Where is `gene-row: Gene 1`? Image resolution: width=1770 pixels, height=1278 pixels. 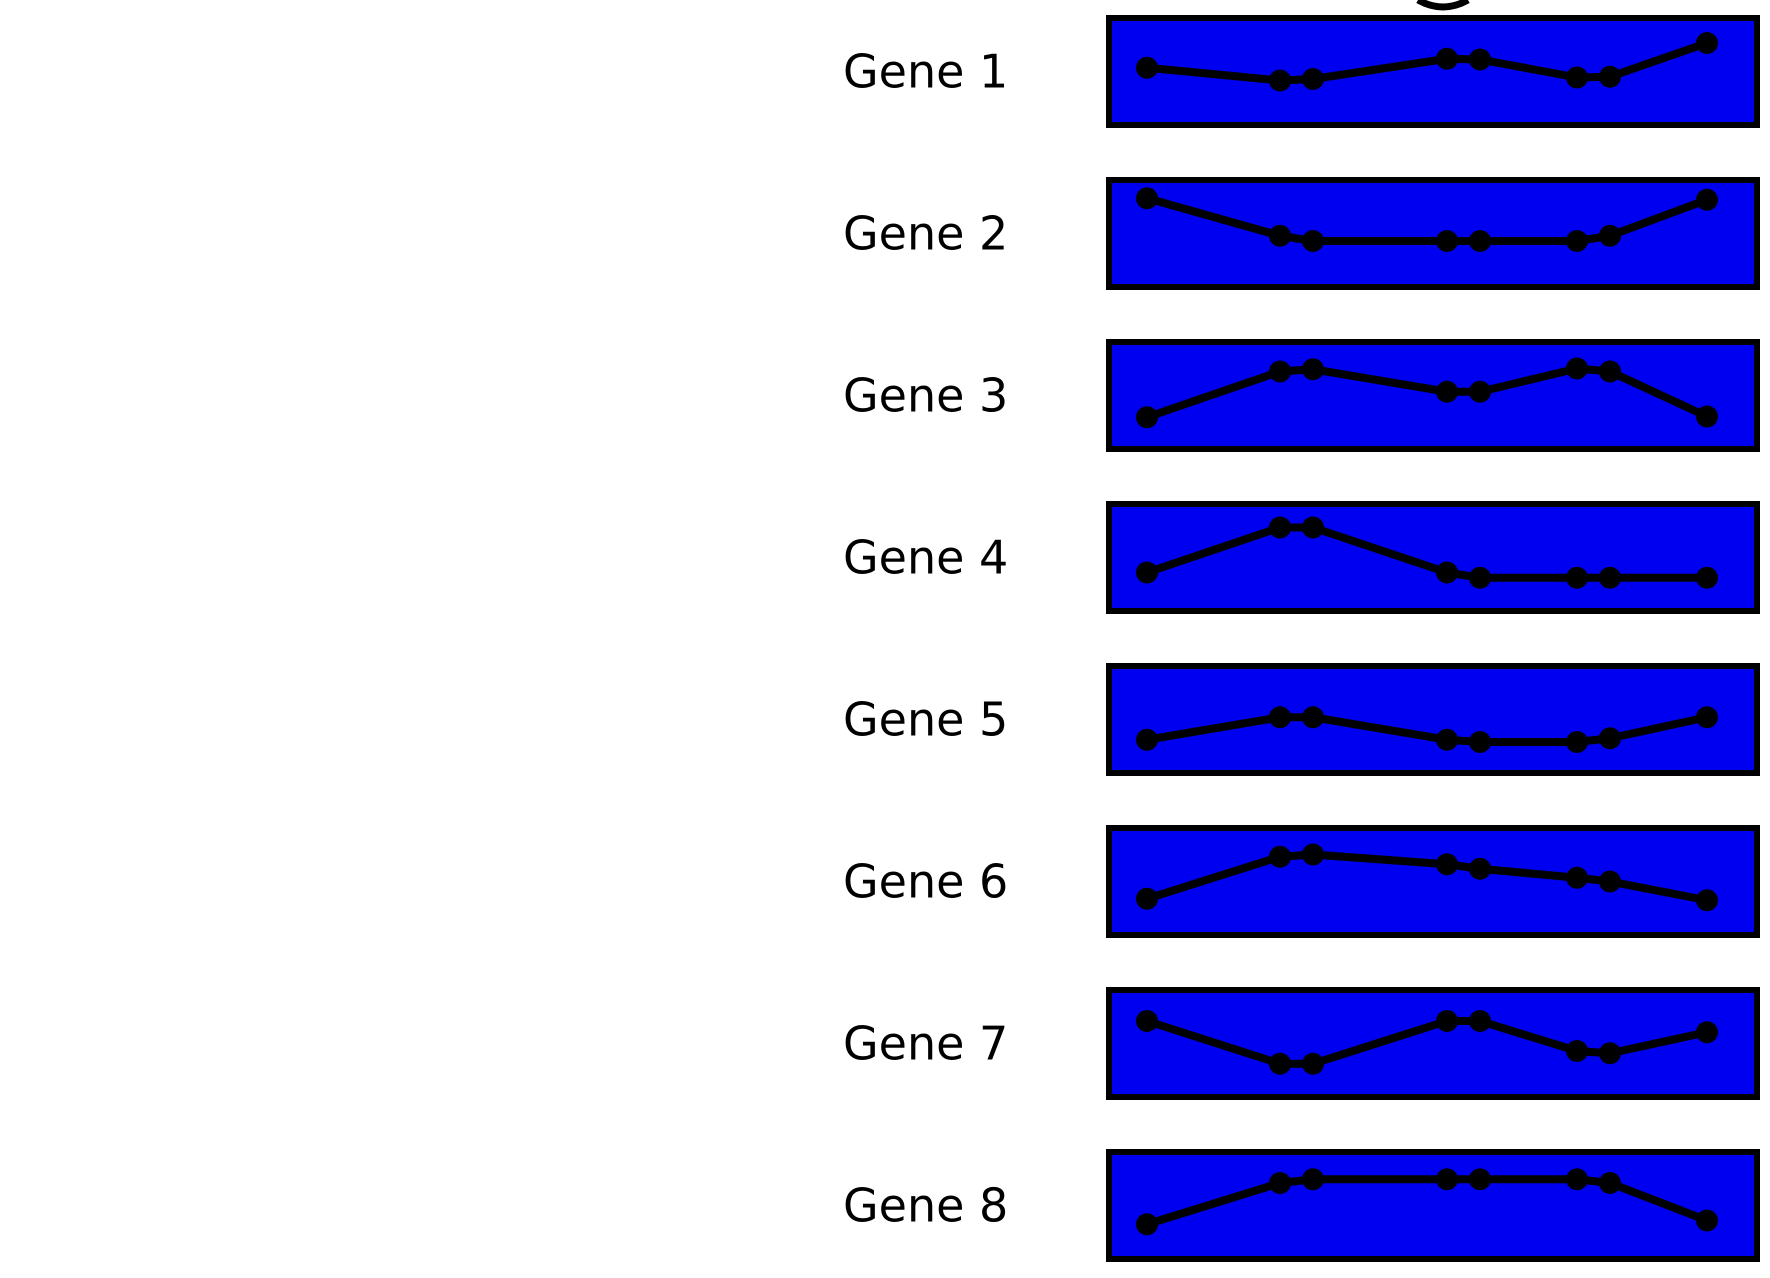
gene-row: Gene 1 is located at coordinates (1301, 71).